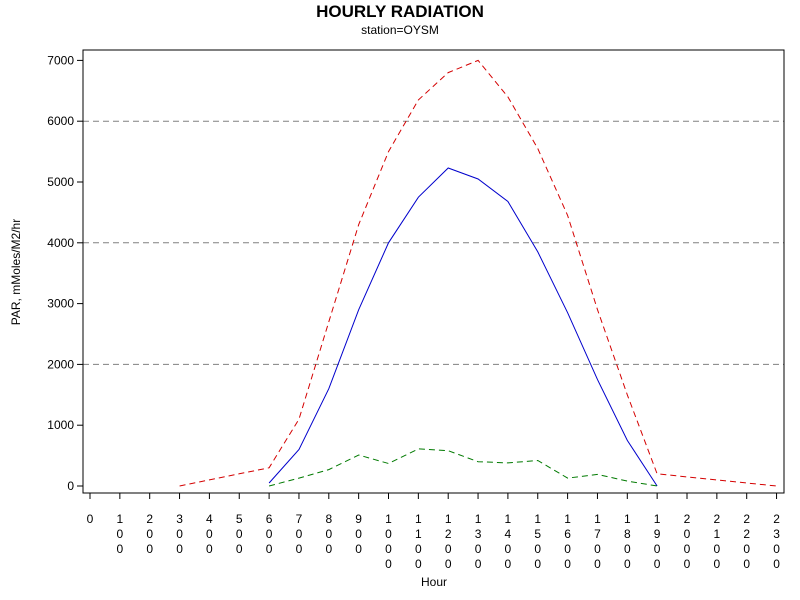 The height and width of the screenshot is (600, 800). I want to click on y-tick-label-5: 5000, so click(60, 182).